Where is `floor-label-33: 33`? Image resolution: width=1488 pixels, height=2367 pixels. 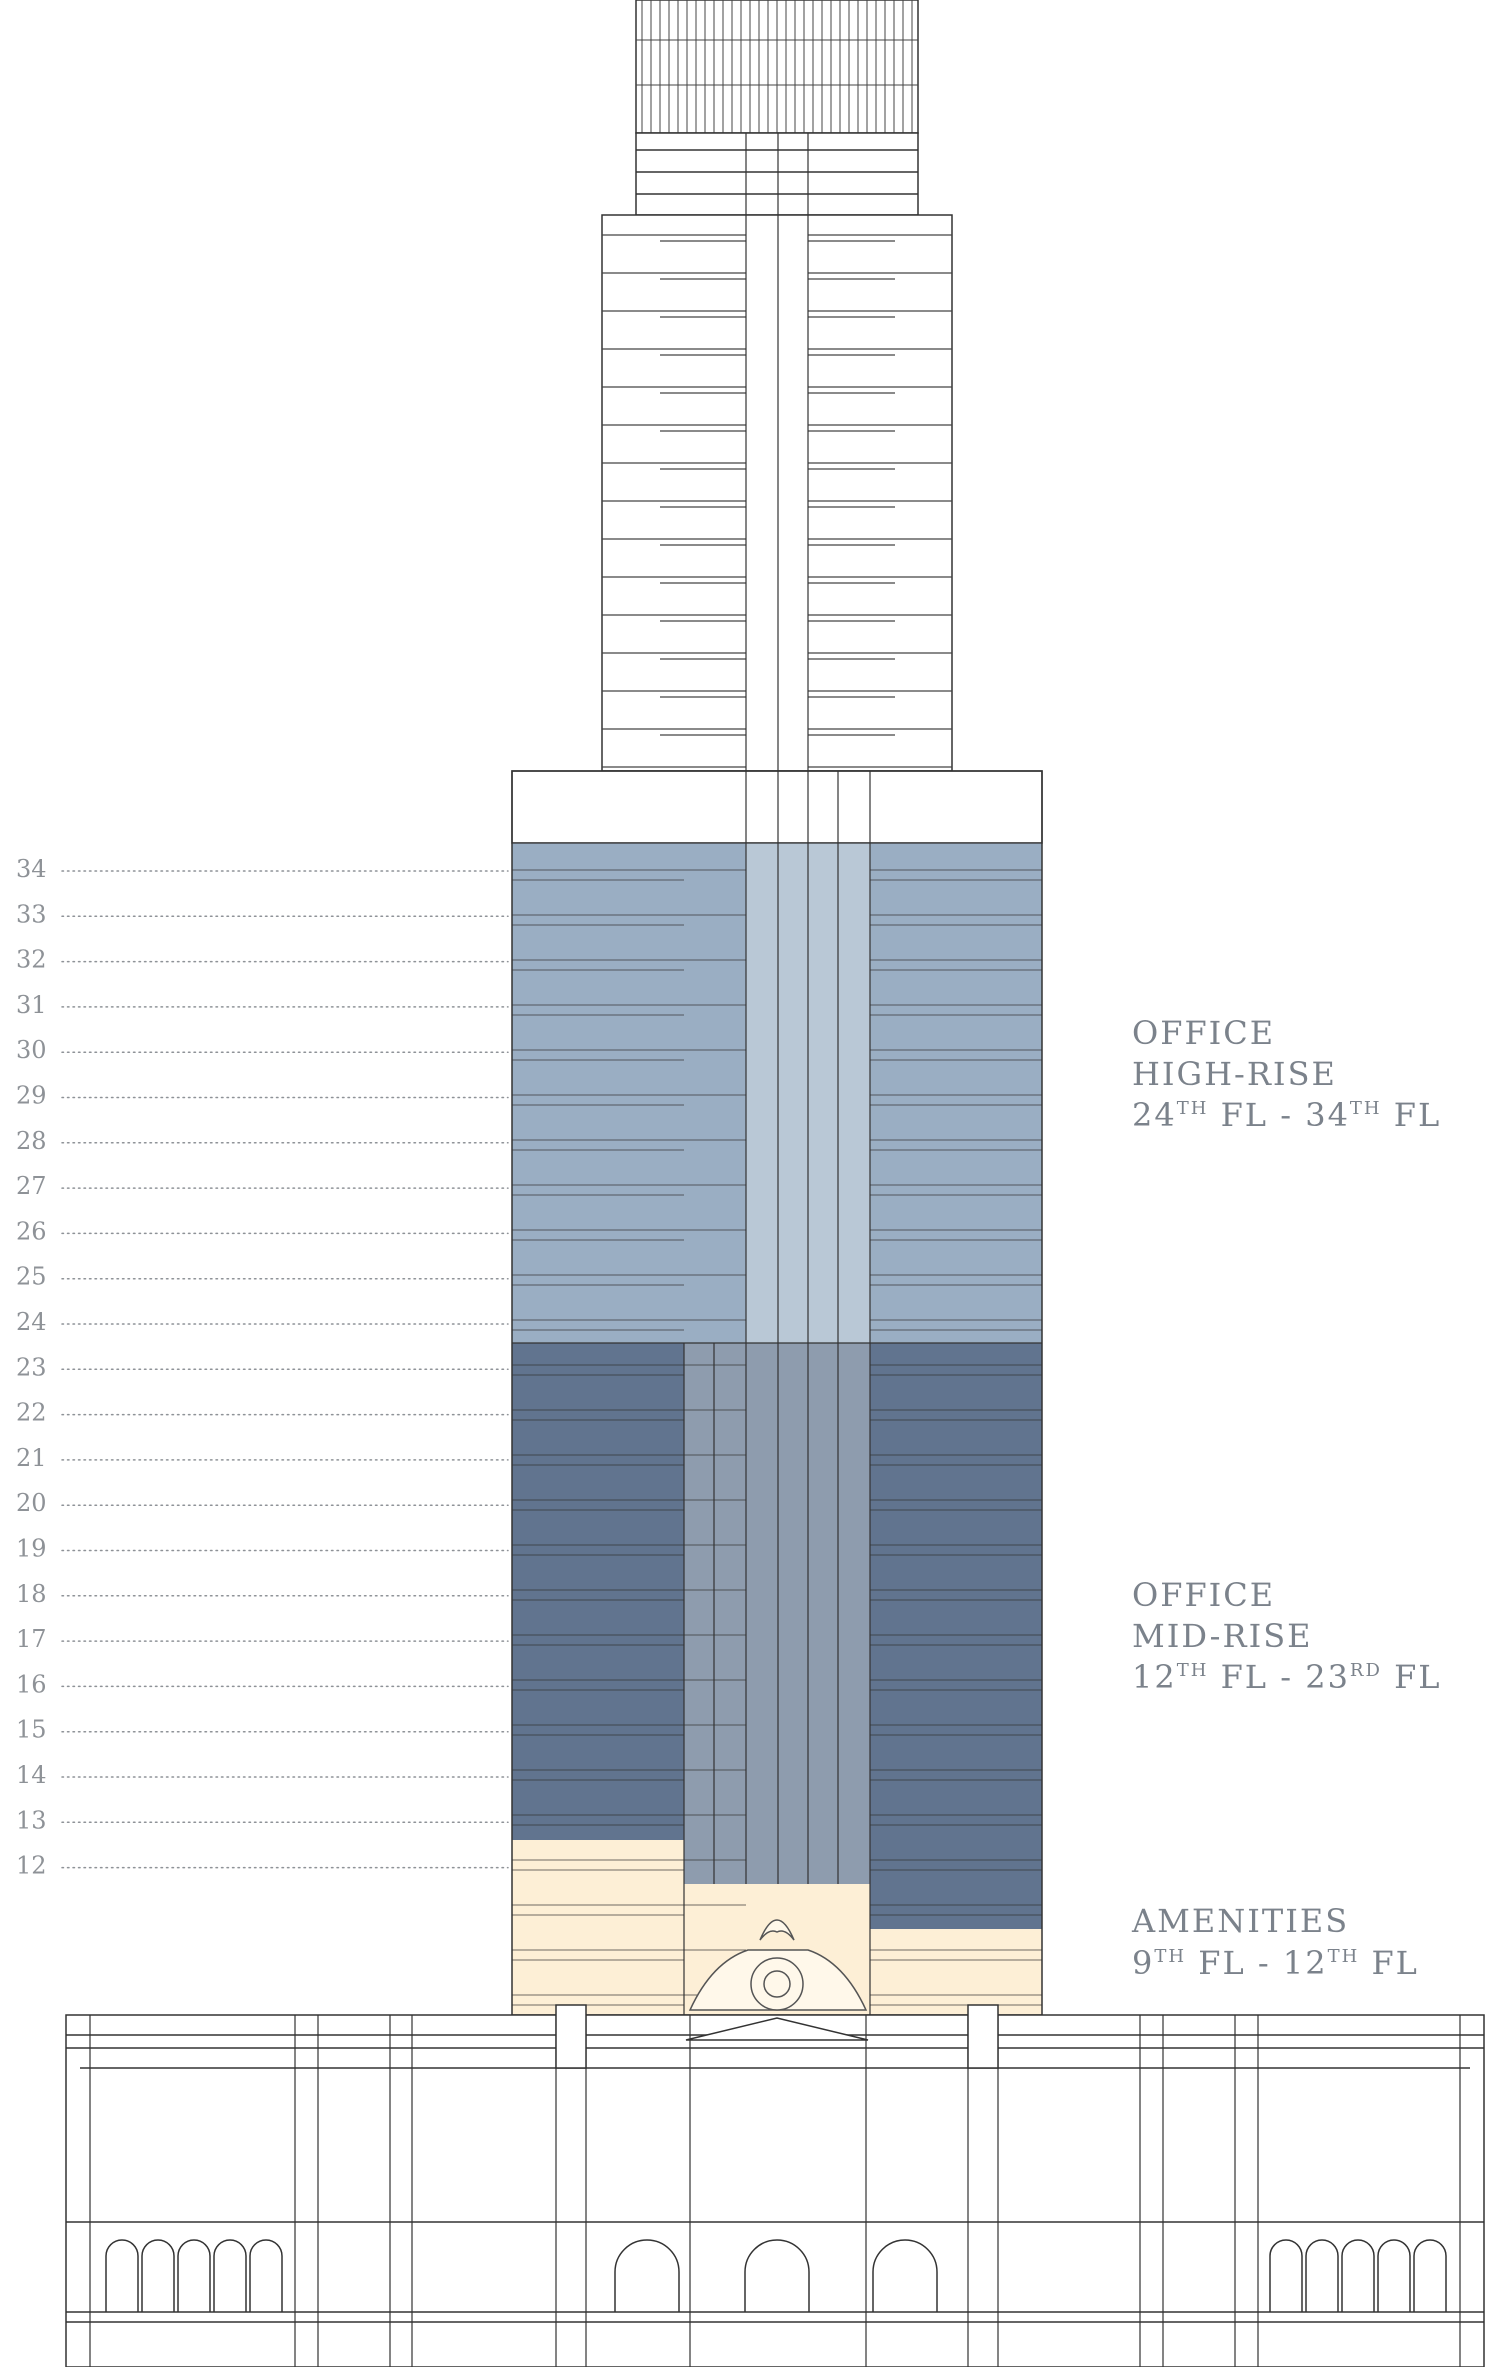 floor-label-33: 33 is located at coordinates (31, 914).